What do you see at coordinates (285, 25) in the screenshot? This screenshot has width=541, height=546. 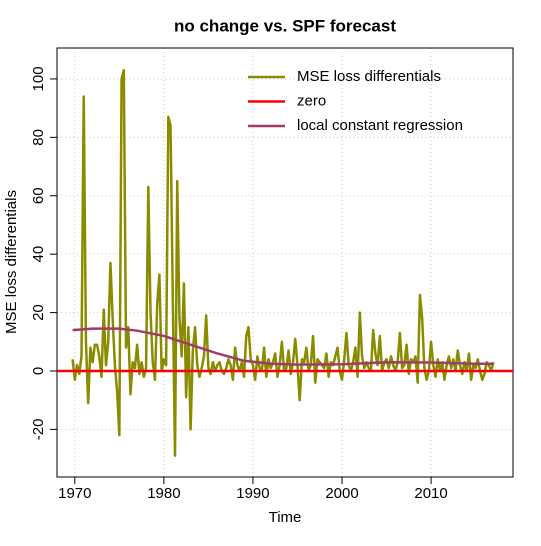 I see `chart-title: no change vs. SPF forecast` at bounding box center [285, 25].